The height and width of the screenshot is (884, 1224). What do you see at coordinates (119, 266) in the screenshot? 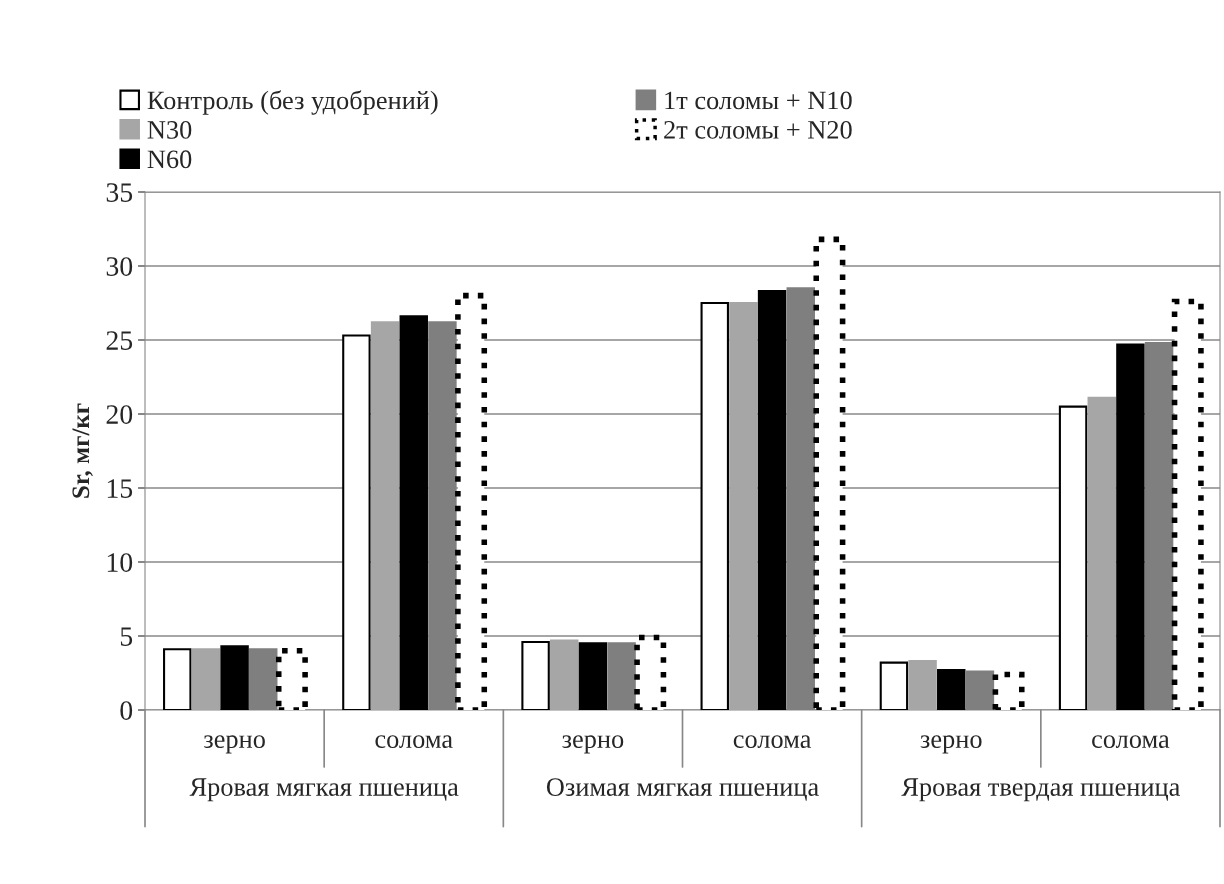
I see `y-tick-label: 30` at bounding box center [119, 266].